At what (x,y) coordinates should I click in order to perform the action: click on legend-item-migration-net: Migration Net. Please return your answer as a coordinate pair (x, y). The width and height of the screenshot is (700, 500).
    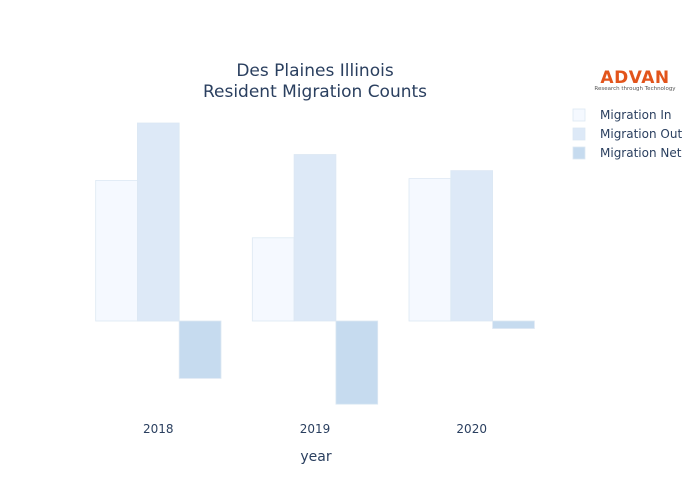
    Looking at the image, I should click on (627, 153).